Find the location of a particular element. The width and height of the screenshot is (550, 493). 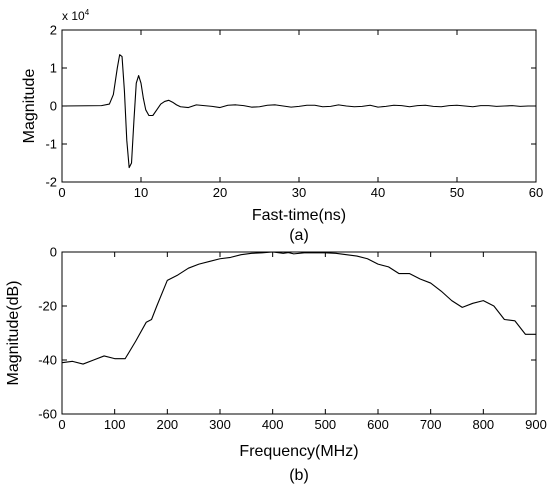

chart-a-x-tick-label: 20 is located at coordinates (220, 192).